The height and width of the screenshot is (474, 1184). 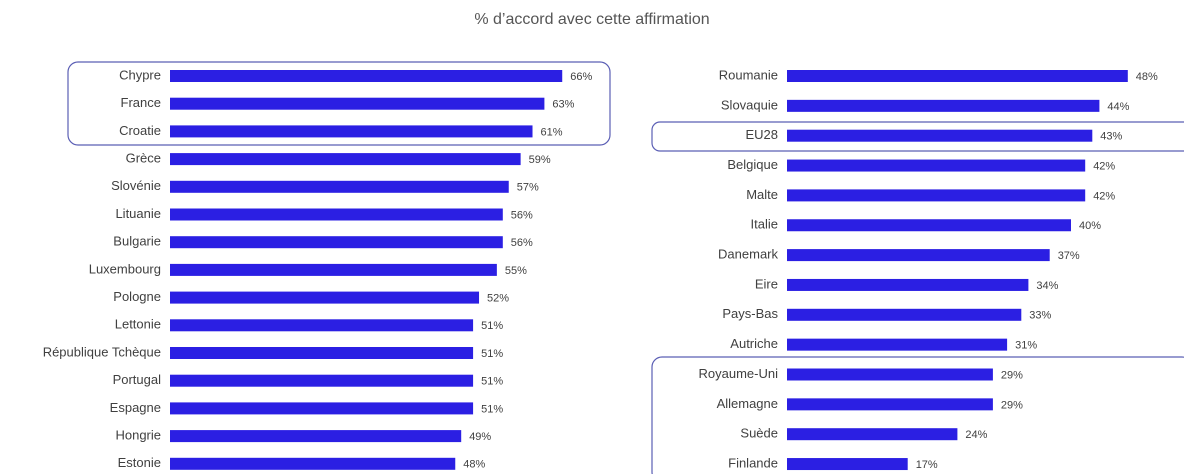 What do you see at coordinates (1047, 286) in the screenshot?
I see `value-label: 34%` at bounding box center [1047, 286].